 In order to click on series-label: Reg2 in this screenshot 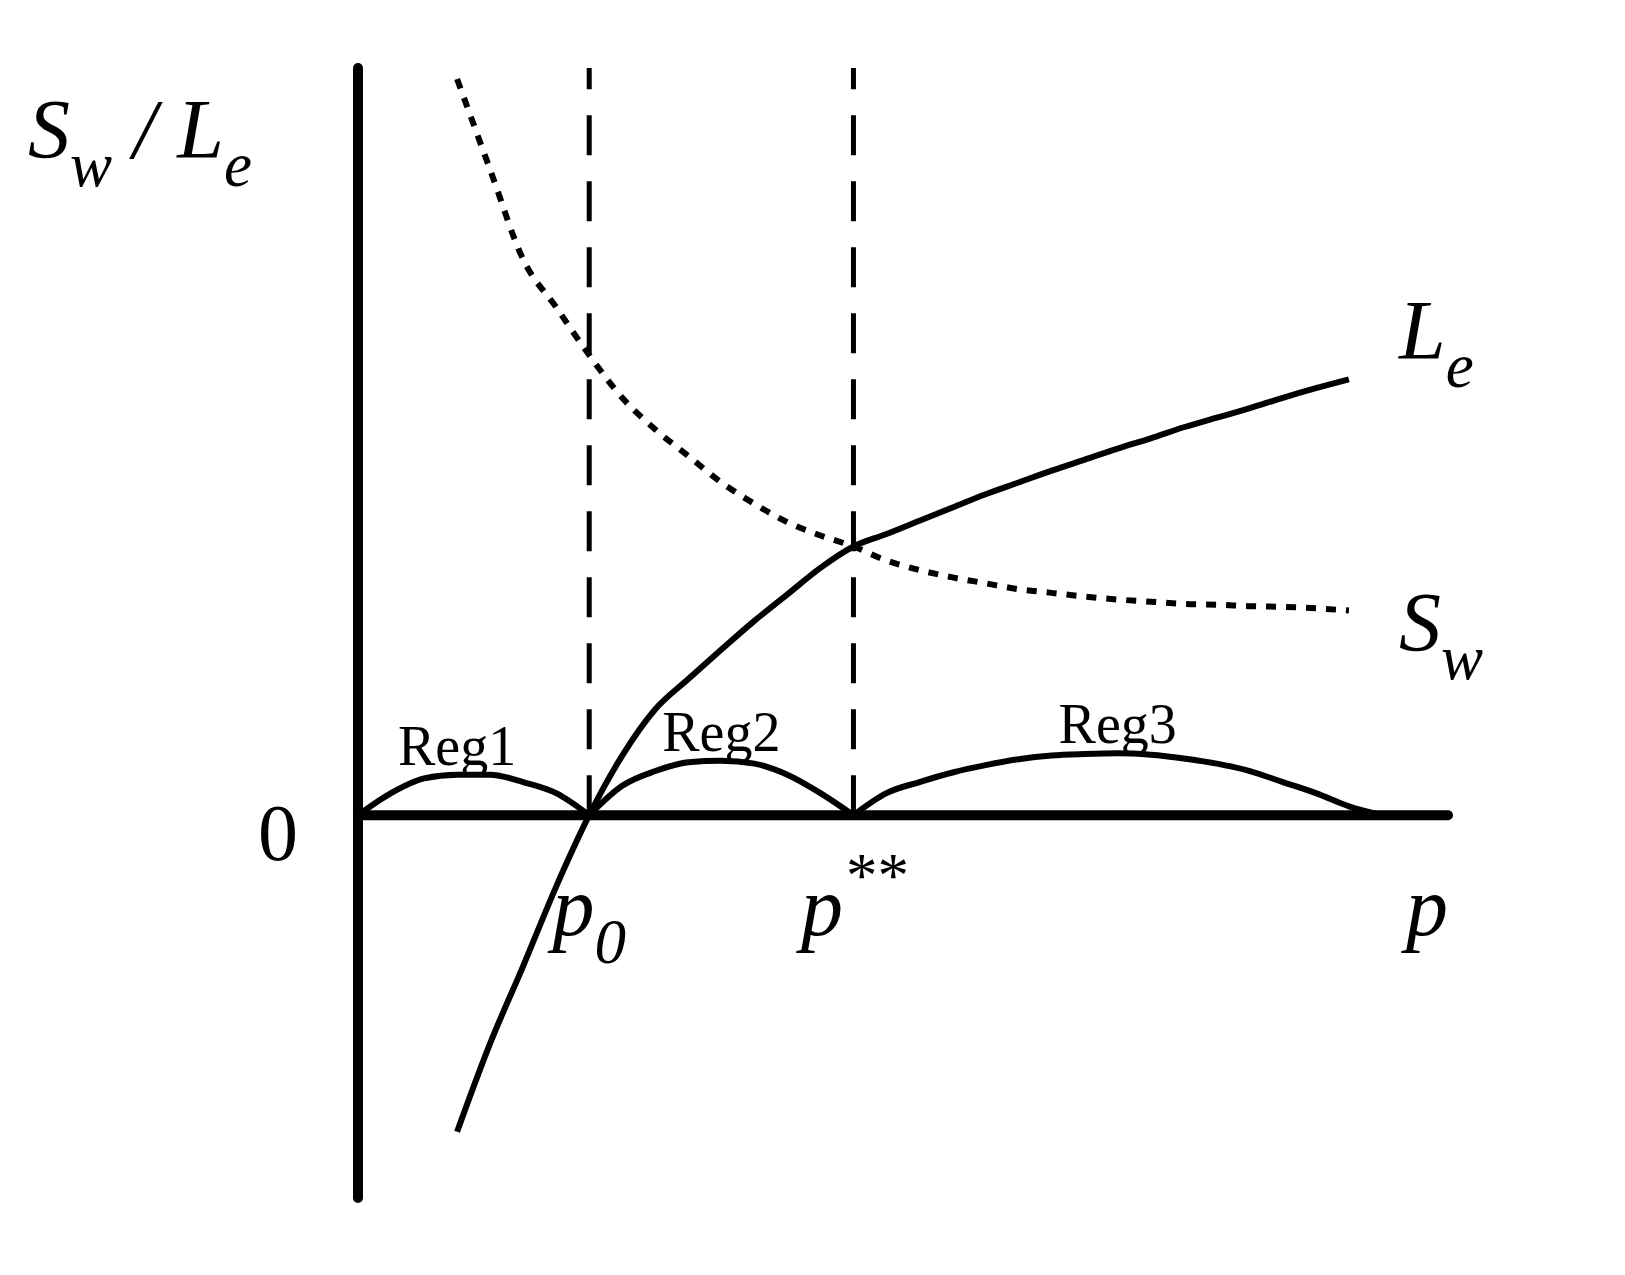, I will do `click(721, 731)`.